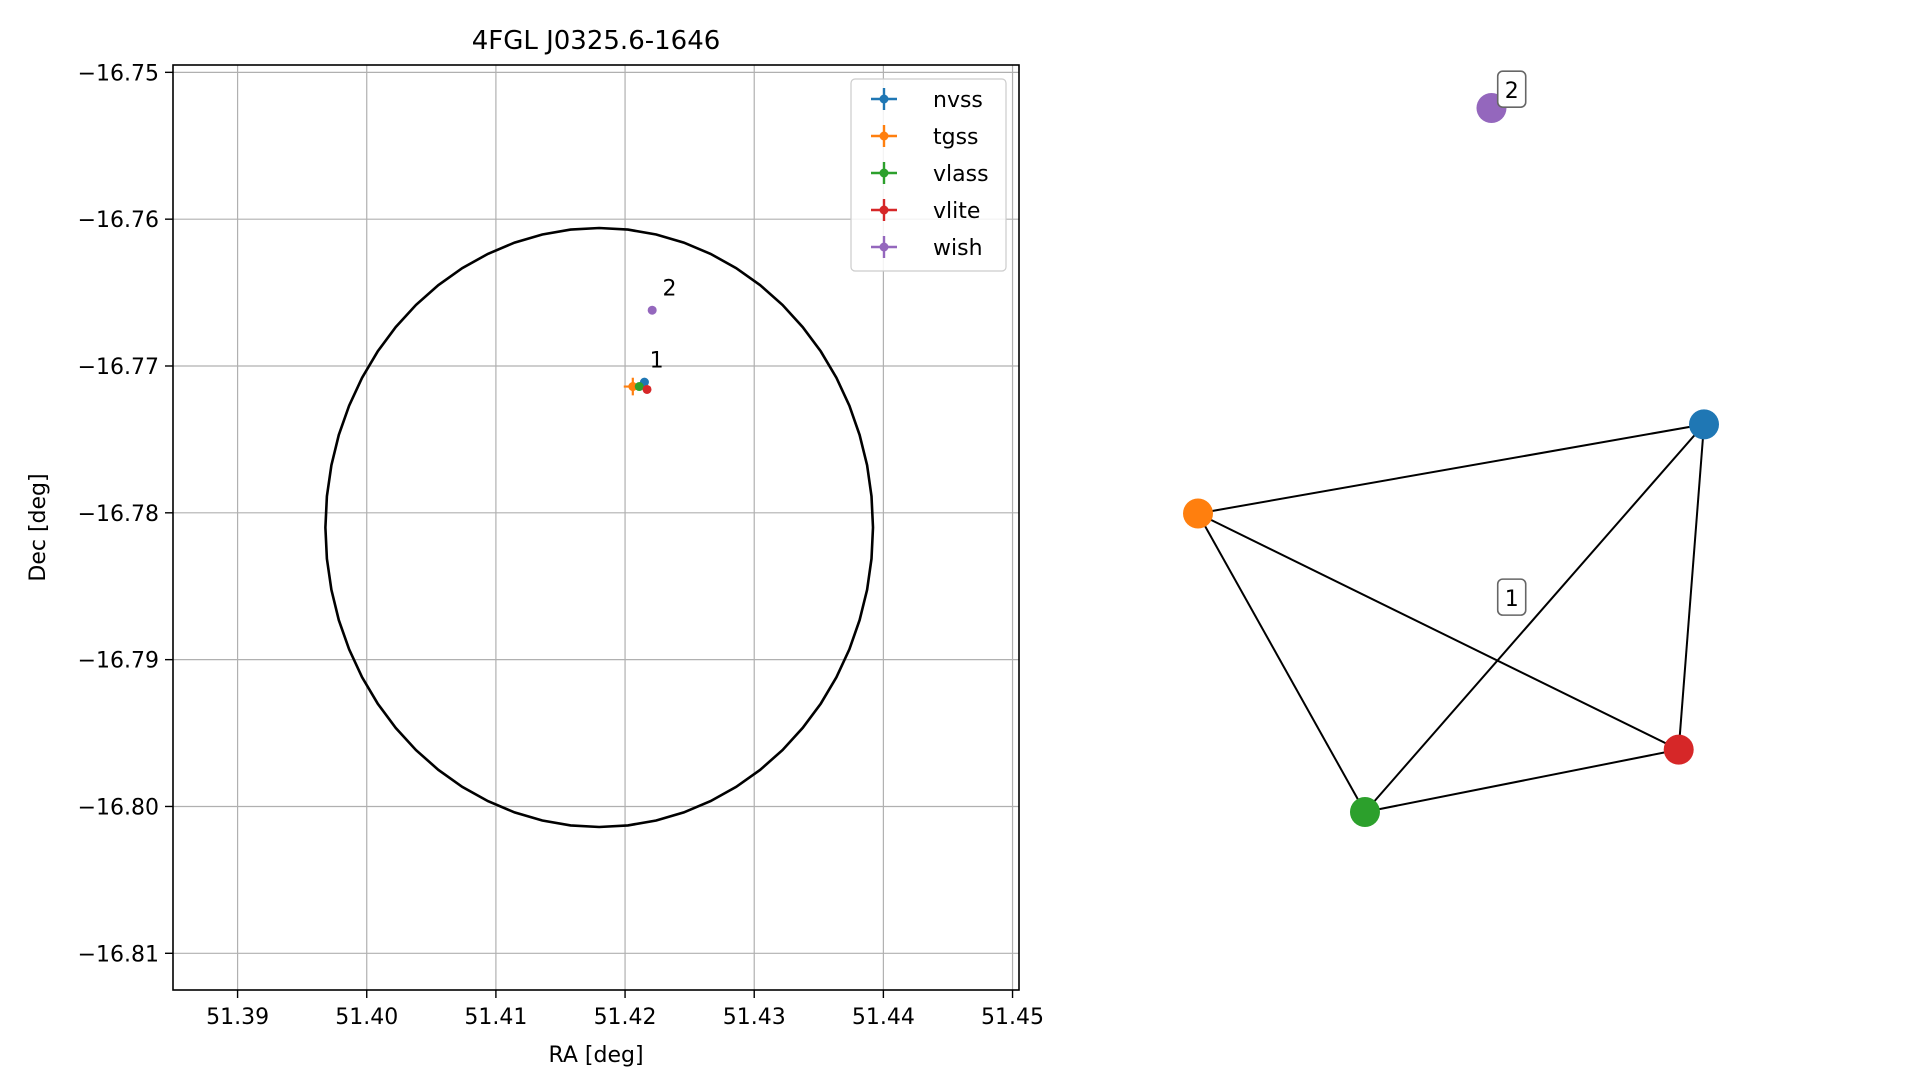 The width and height of the screenshot is (1919, 1080). What do you see at coordinates (596, 41) in the screenshot?
I see `chart-title: 4FGL J0325.6-1646` at bounding box center [596, 41].